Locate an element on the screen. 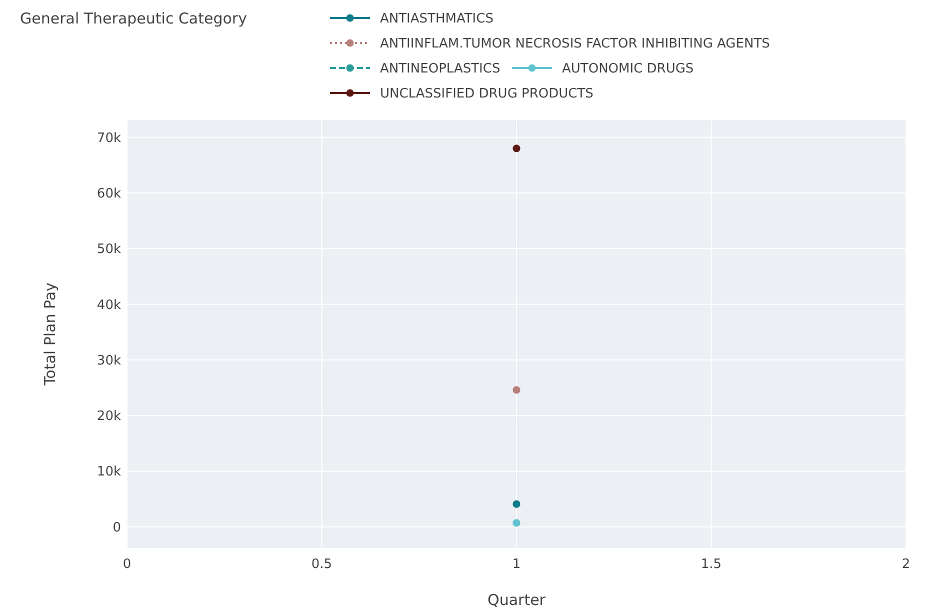 This screenshot has height=613, width=947. x-tick-label: 2 is located at coordinates (906, 564).